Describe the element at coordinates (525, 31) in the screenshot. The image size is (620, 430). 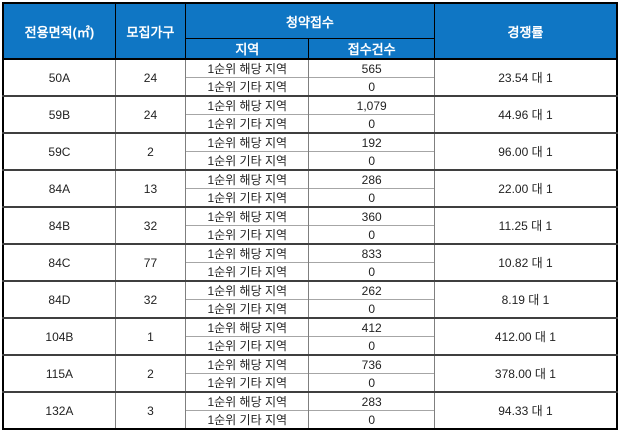
I see `header-rate: 경쟁률` at that location.